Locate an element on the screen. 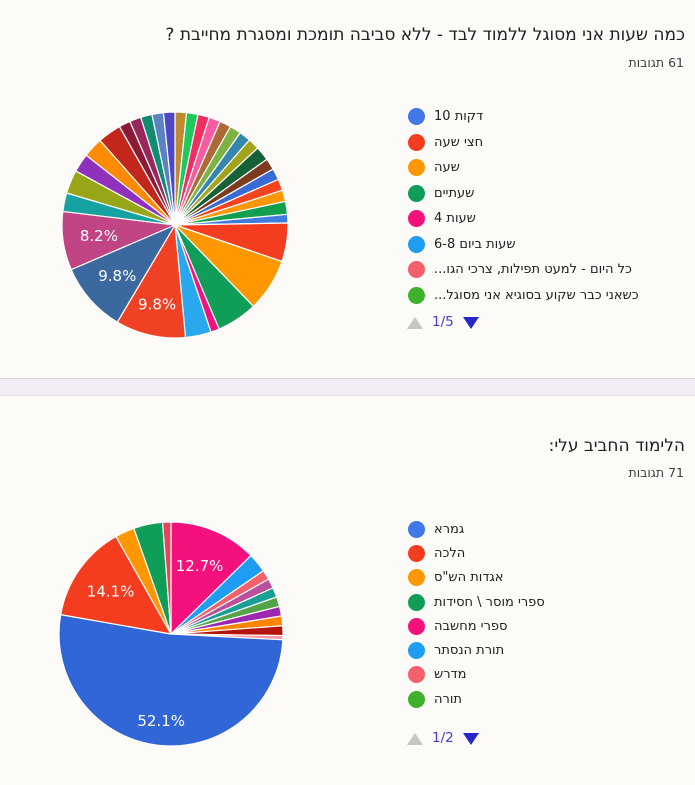  legend-item: תורת הנסתר is located at coordinates (476, 650).